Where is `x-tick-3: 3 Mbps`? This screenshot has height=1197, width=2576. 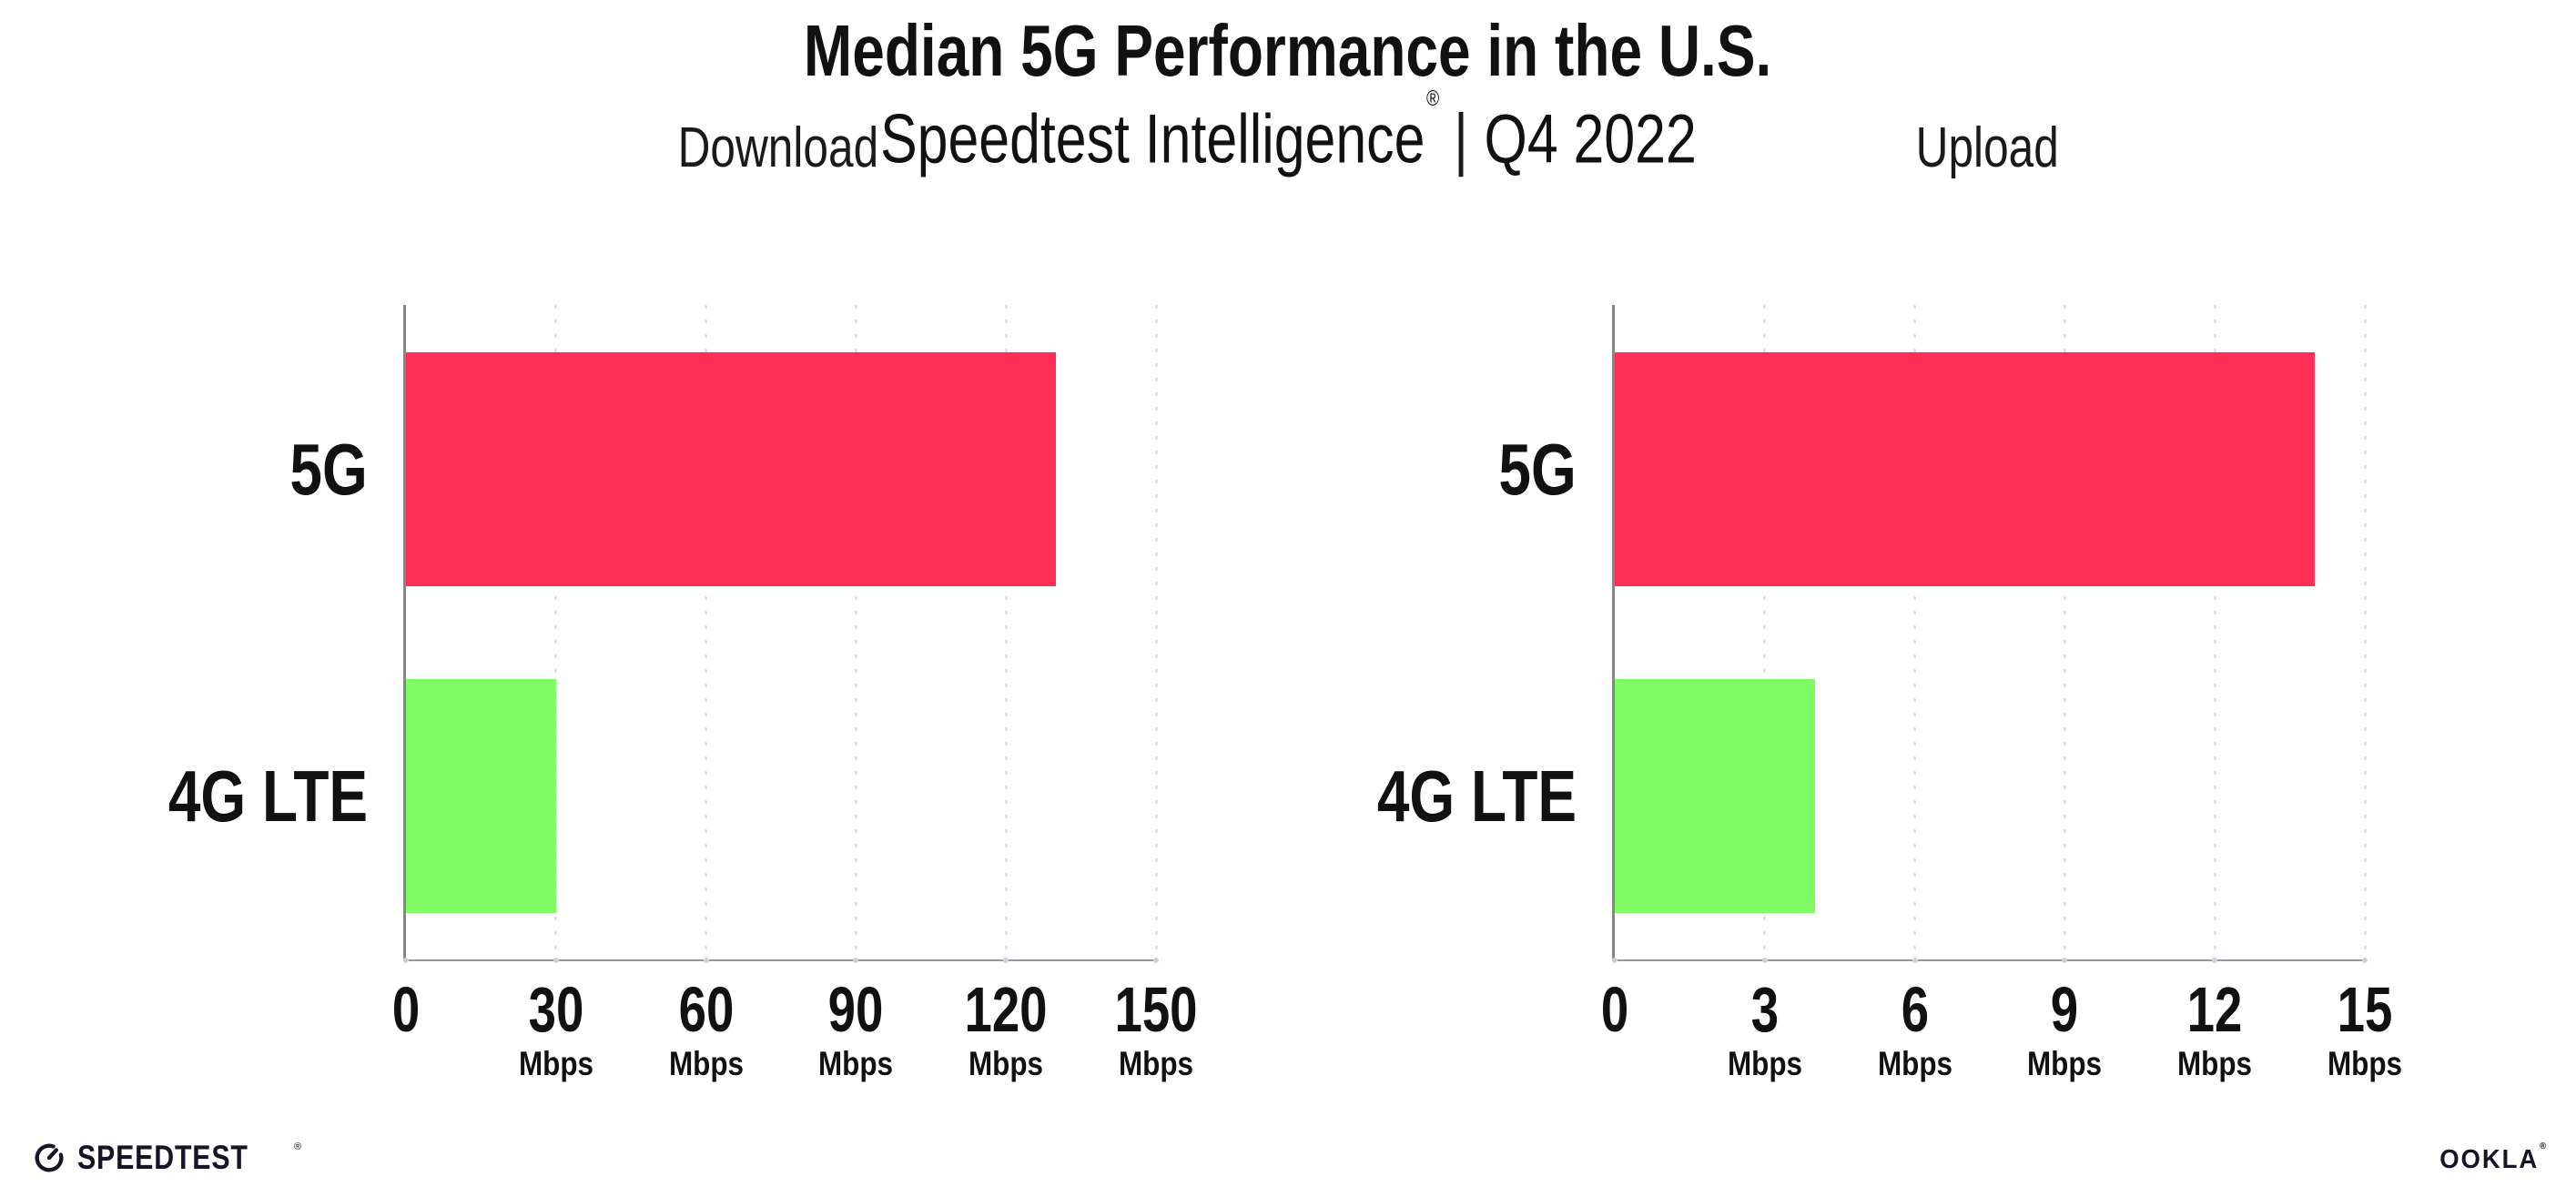 x-tick-3: 3 Mbps is located at coordinates (1764, 1028).